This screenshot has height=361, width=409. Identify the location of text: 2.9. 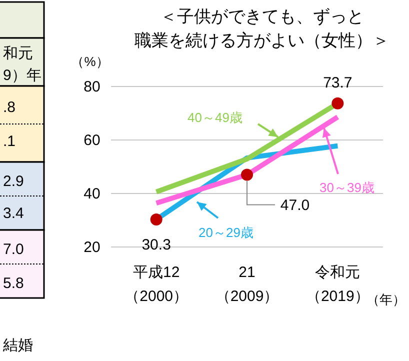
(13, 181).